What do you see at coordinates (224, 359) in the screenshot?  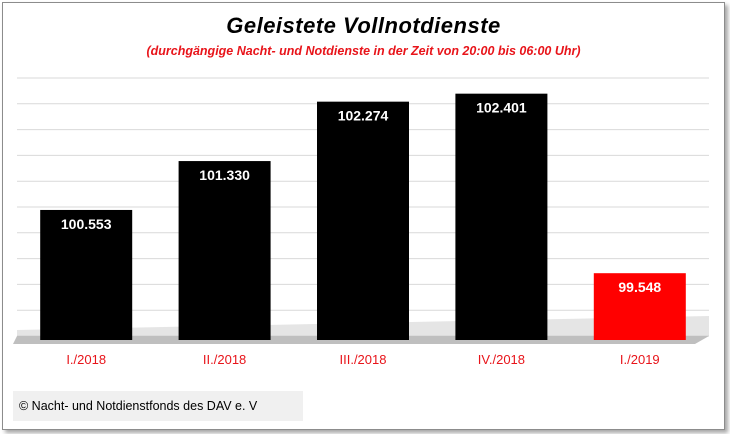 I see `category-label: II./2018` at bounding box center [224, 359].